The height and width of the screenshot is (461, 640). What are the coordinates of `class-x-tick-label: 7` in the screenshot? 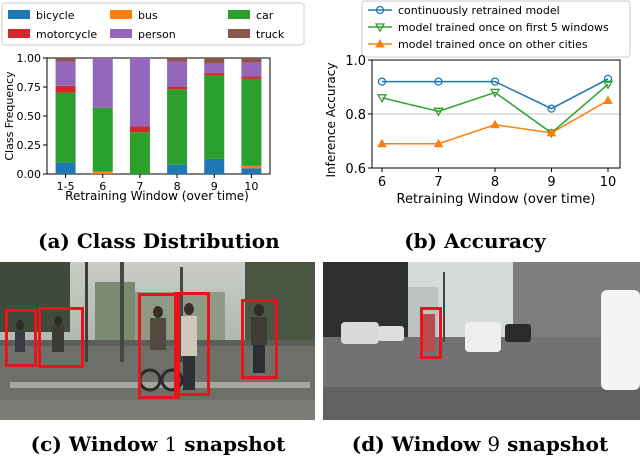 It's located at (139, 186).